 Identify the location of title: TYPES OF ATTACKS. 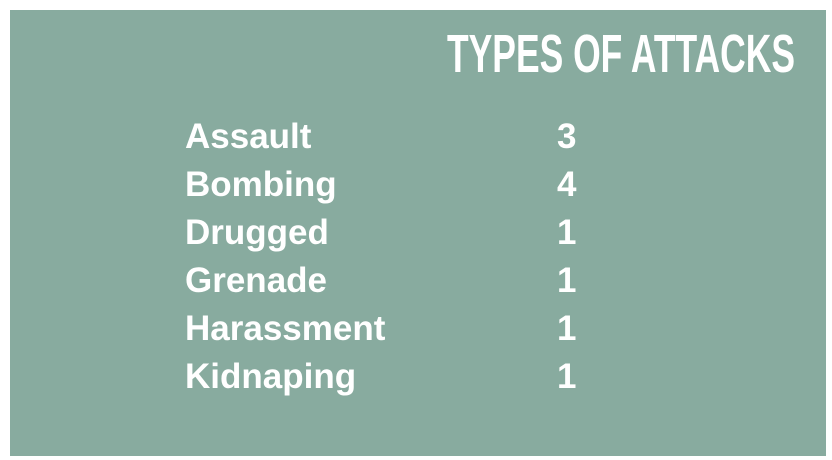
(621, 54).